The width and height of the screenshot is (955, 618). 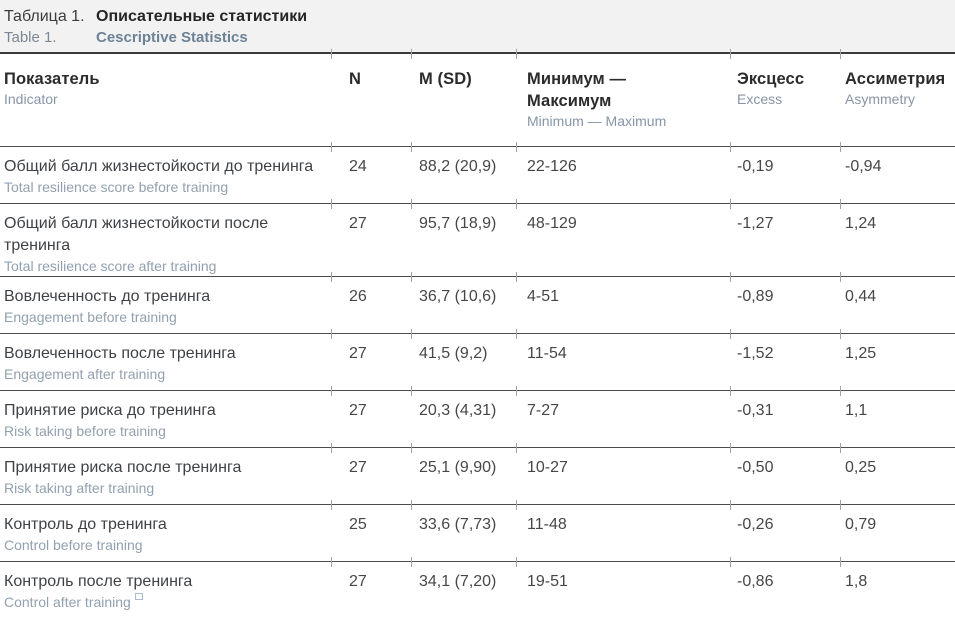 What do you see at coordinates (771, 79) in the screenshot?
I see `col-header-excess-ru: Эксцесс` at bounding box center [771, 79].